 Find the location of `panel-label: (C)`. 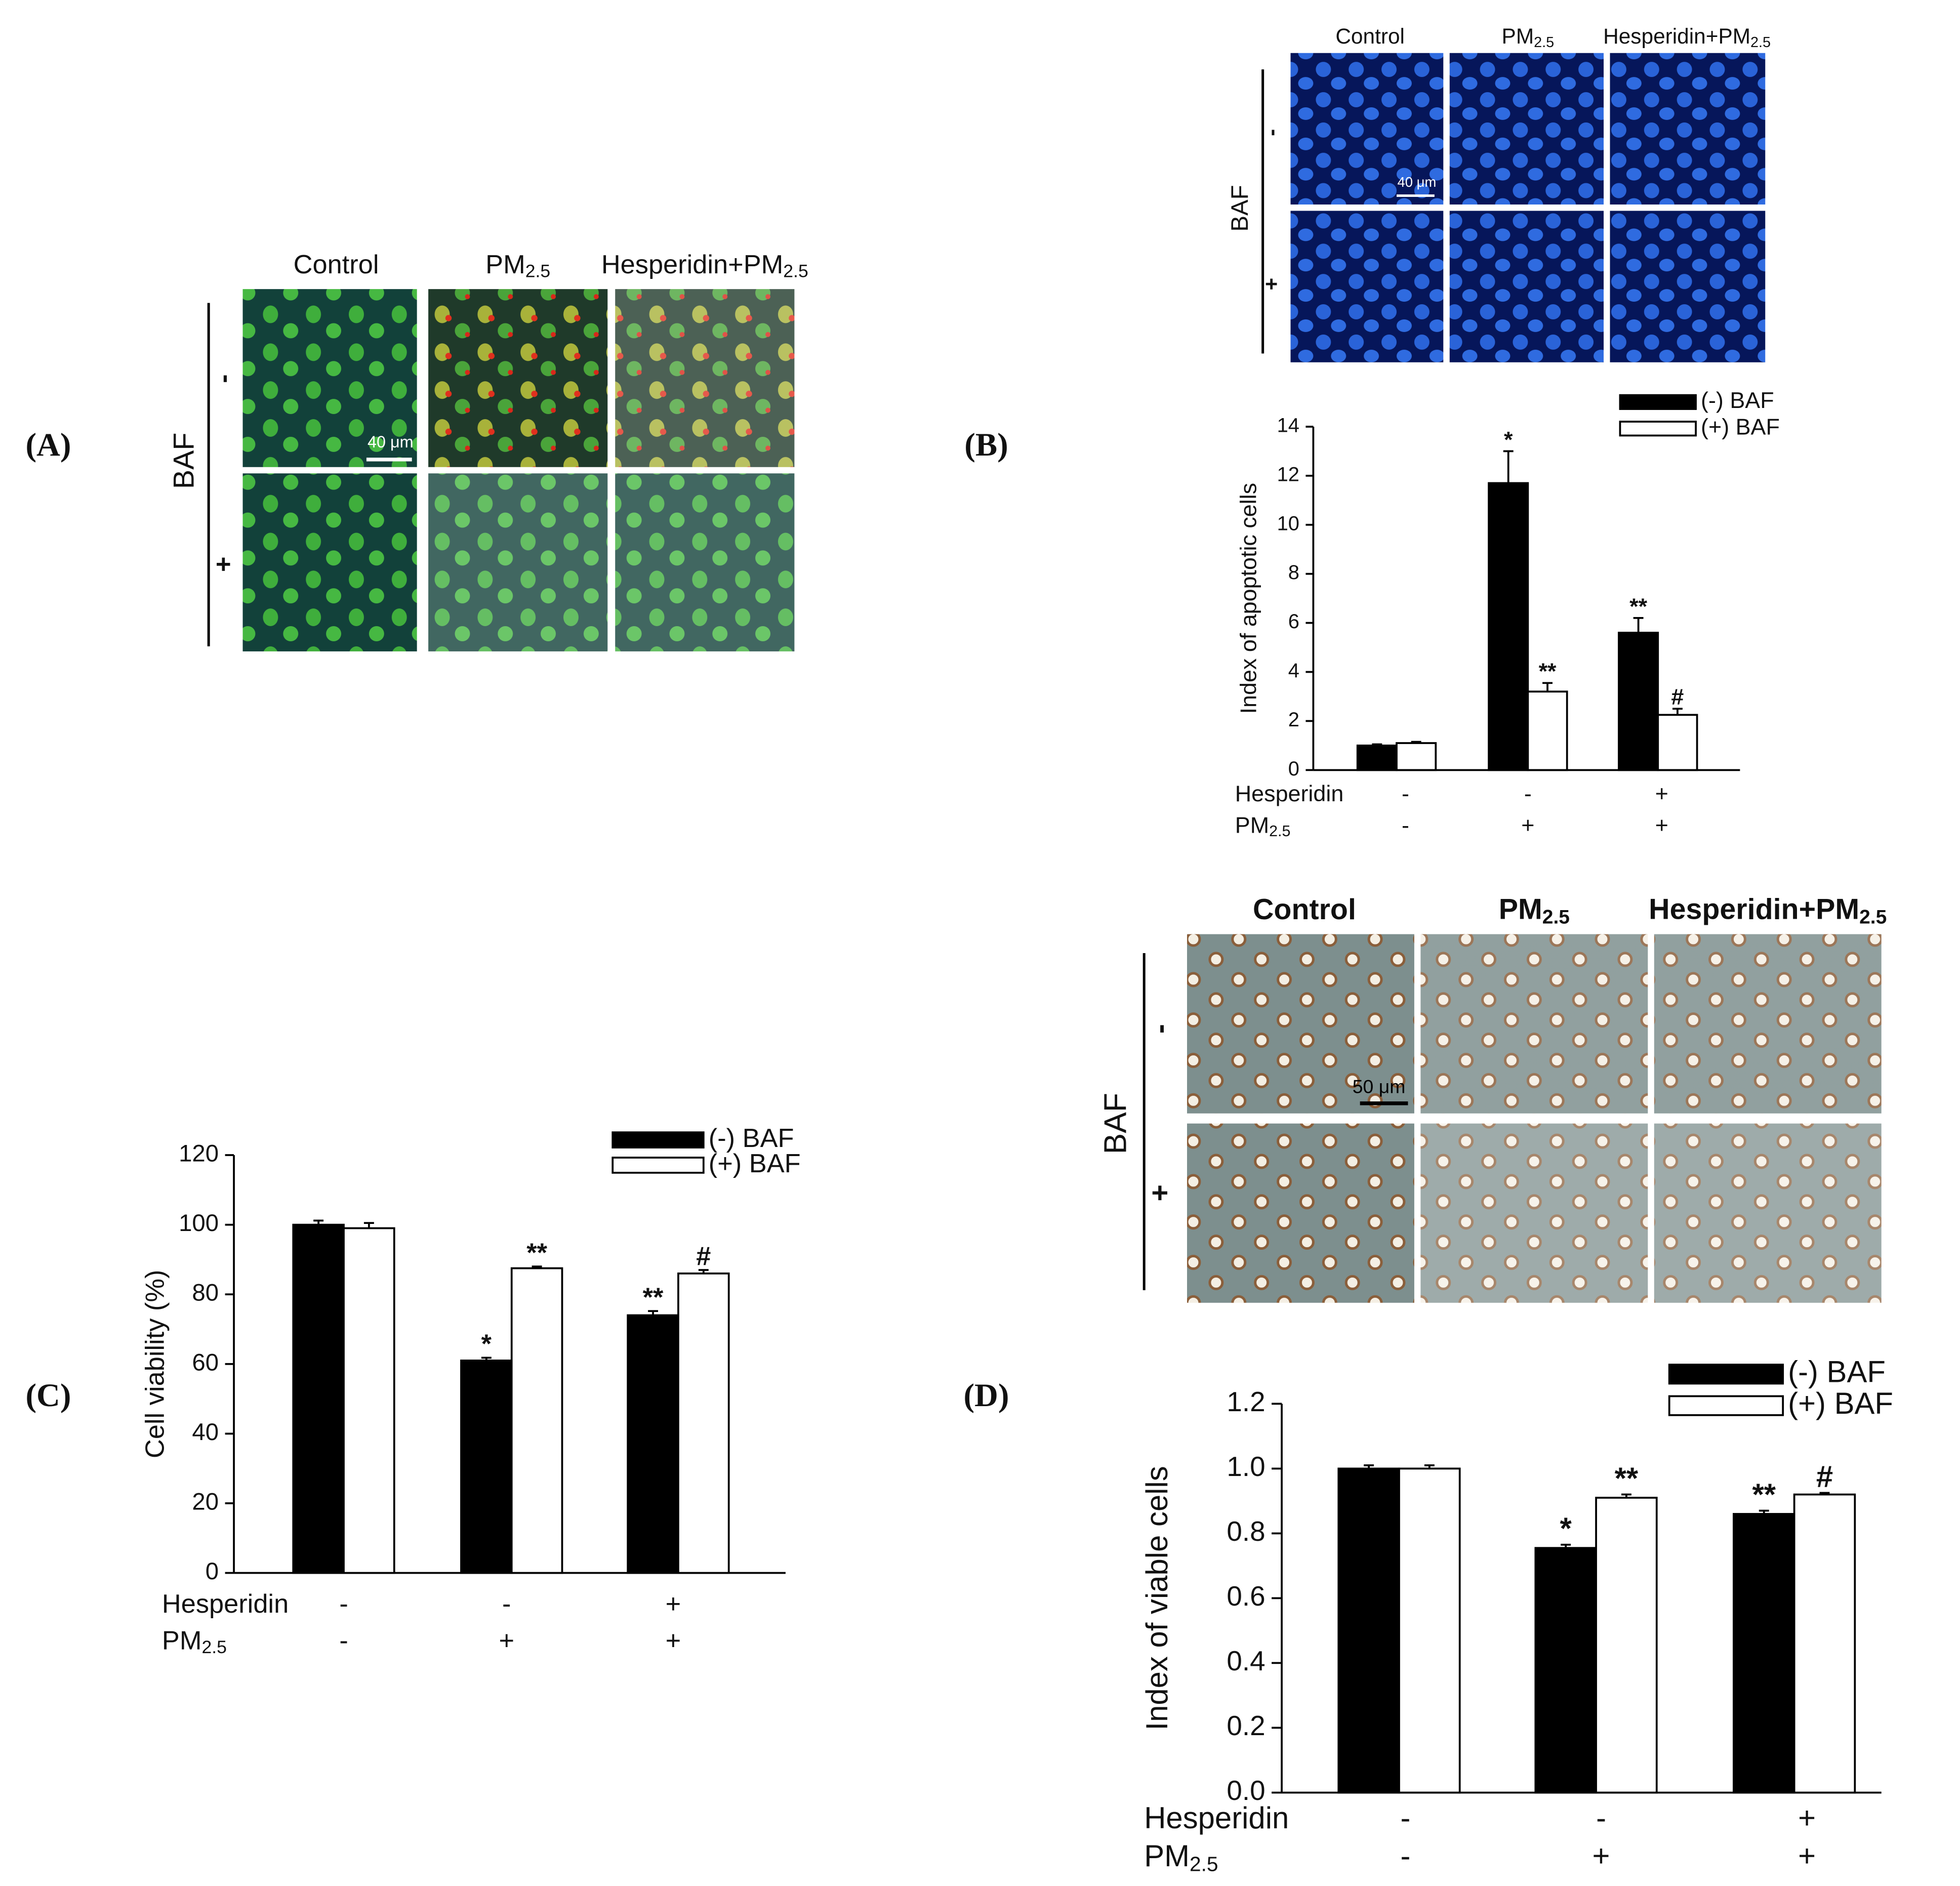

panel-label: (C) is located at coordinates (48, 1395).